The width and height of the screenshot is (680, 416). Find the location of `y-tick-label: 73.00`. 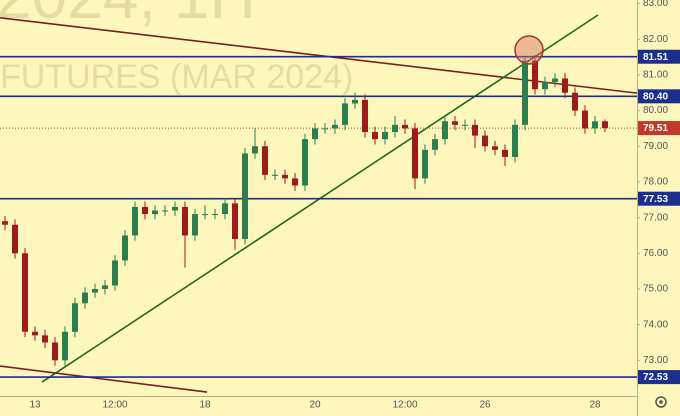

y-tick-label: 73.00 is located at coordinates (655, 360).